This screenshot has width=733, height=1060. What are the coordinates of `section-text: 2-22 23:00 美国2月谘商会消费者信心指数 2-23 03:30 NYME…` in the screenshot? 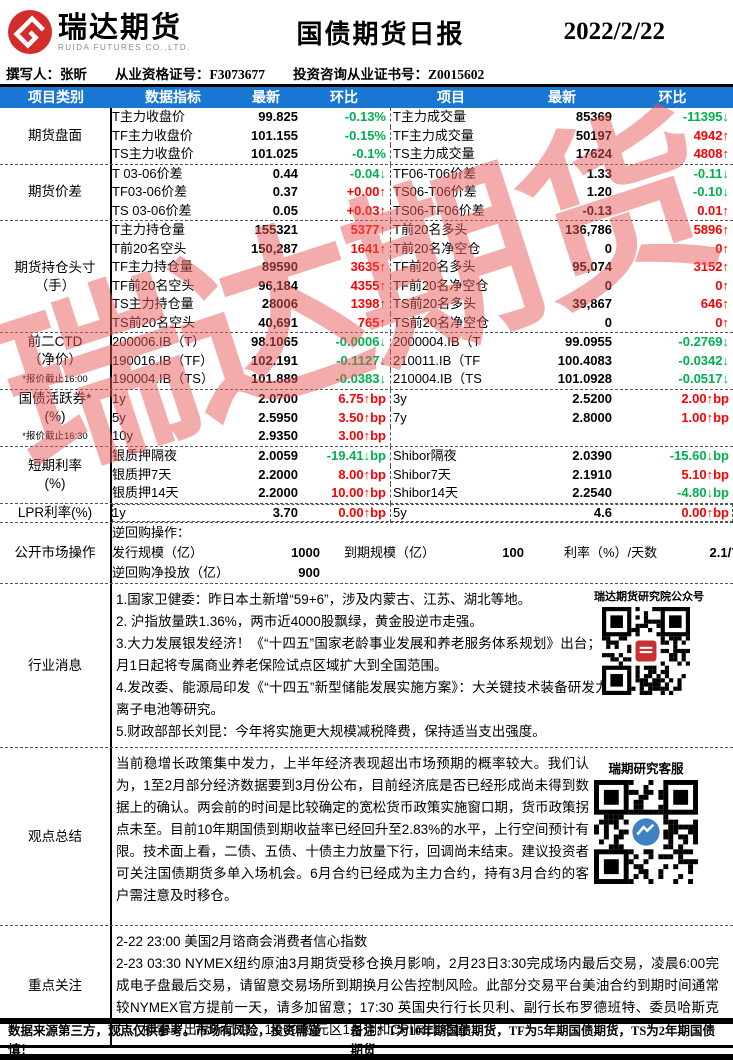 It's located at (422, 985).